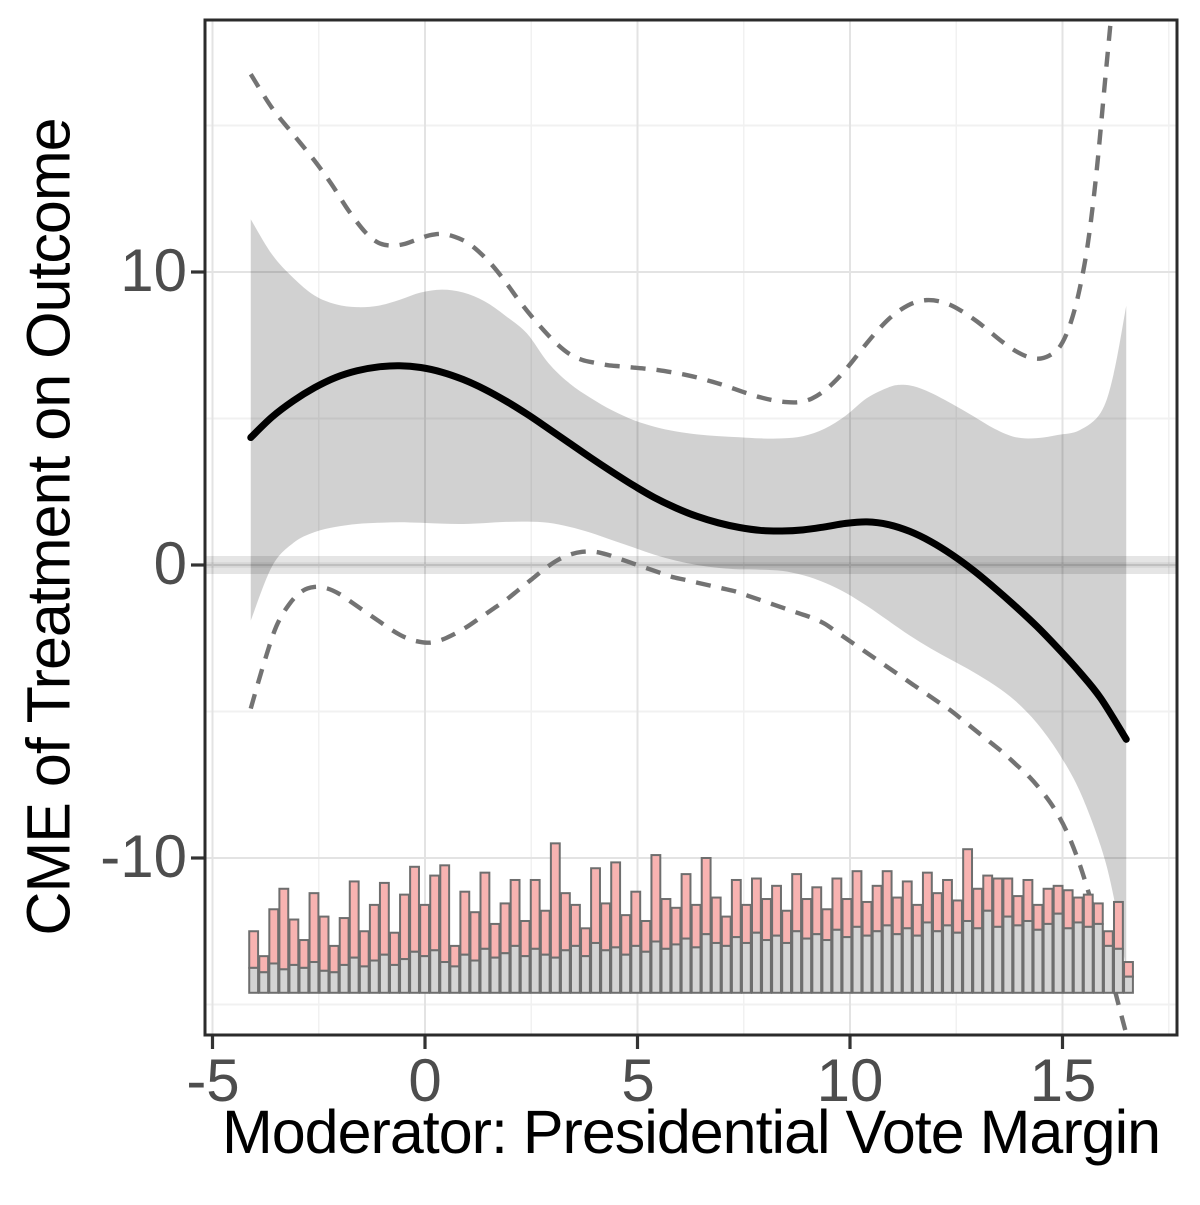  I want to click on moderator-histogram, so click(691, 918).